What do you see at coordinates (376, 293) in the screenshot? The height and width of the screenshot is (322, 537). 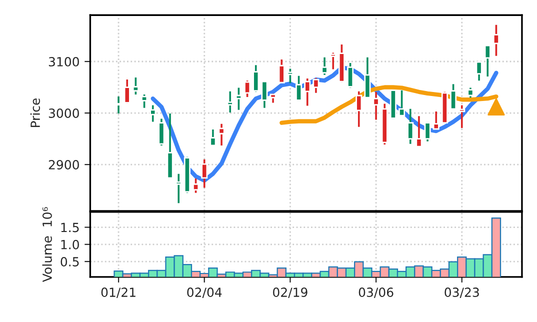 I see `x-tick-label: 03/06` at bounding box center [376, 293].